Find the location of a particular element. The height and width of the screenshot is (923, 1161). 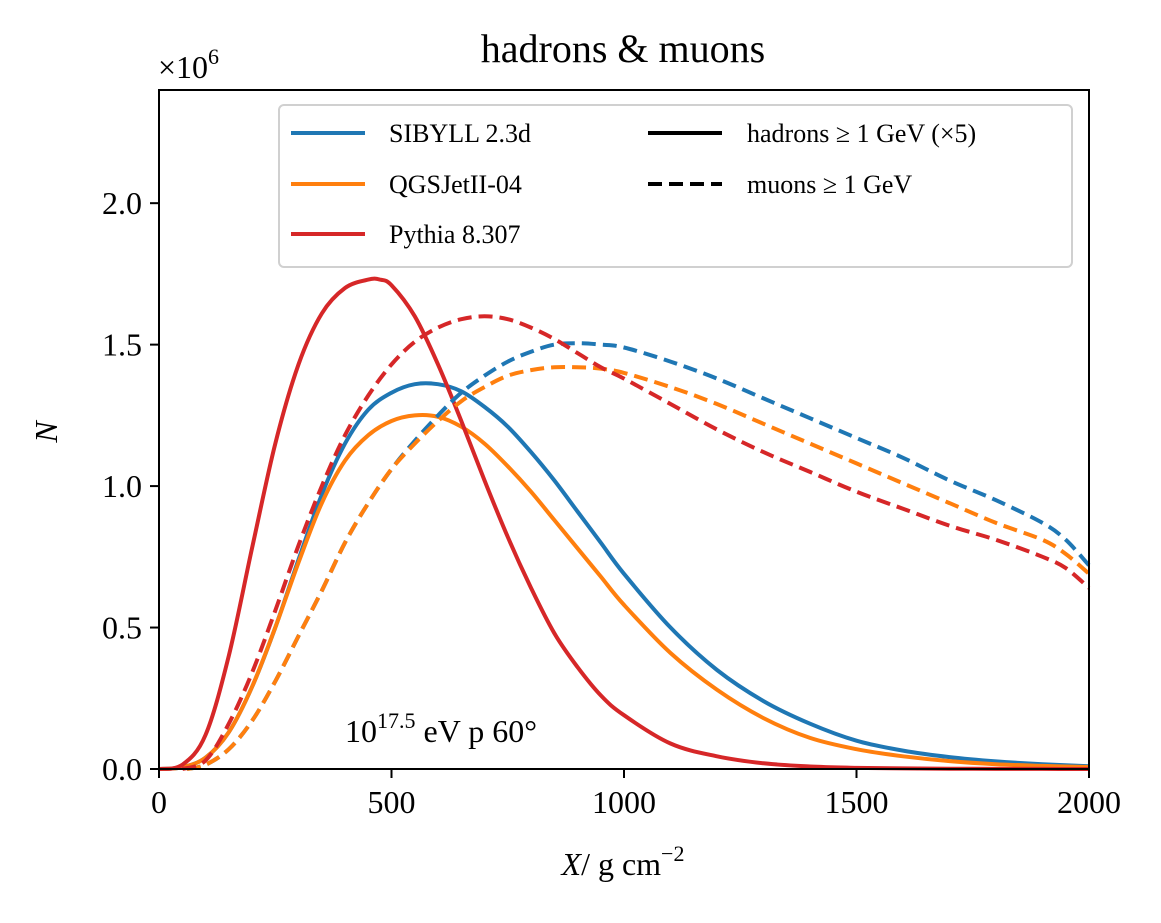

energy-rest: eV p 60° is located at coordinates (477, 731).